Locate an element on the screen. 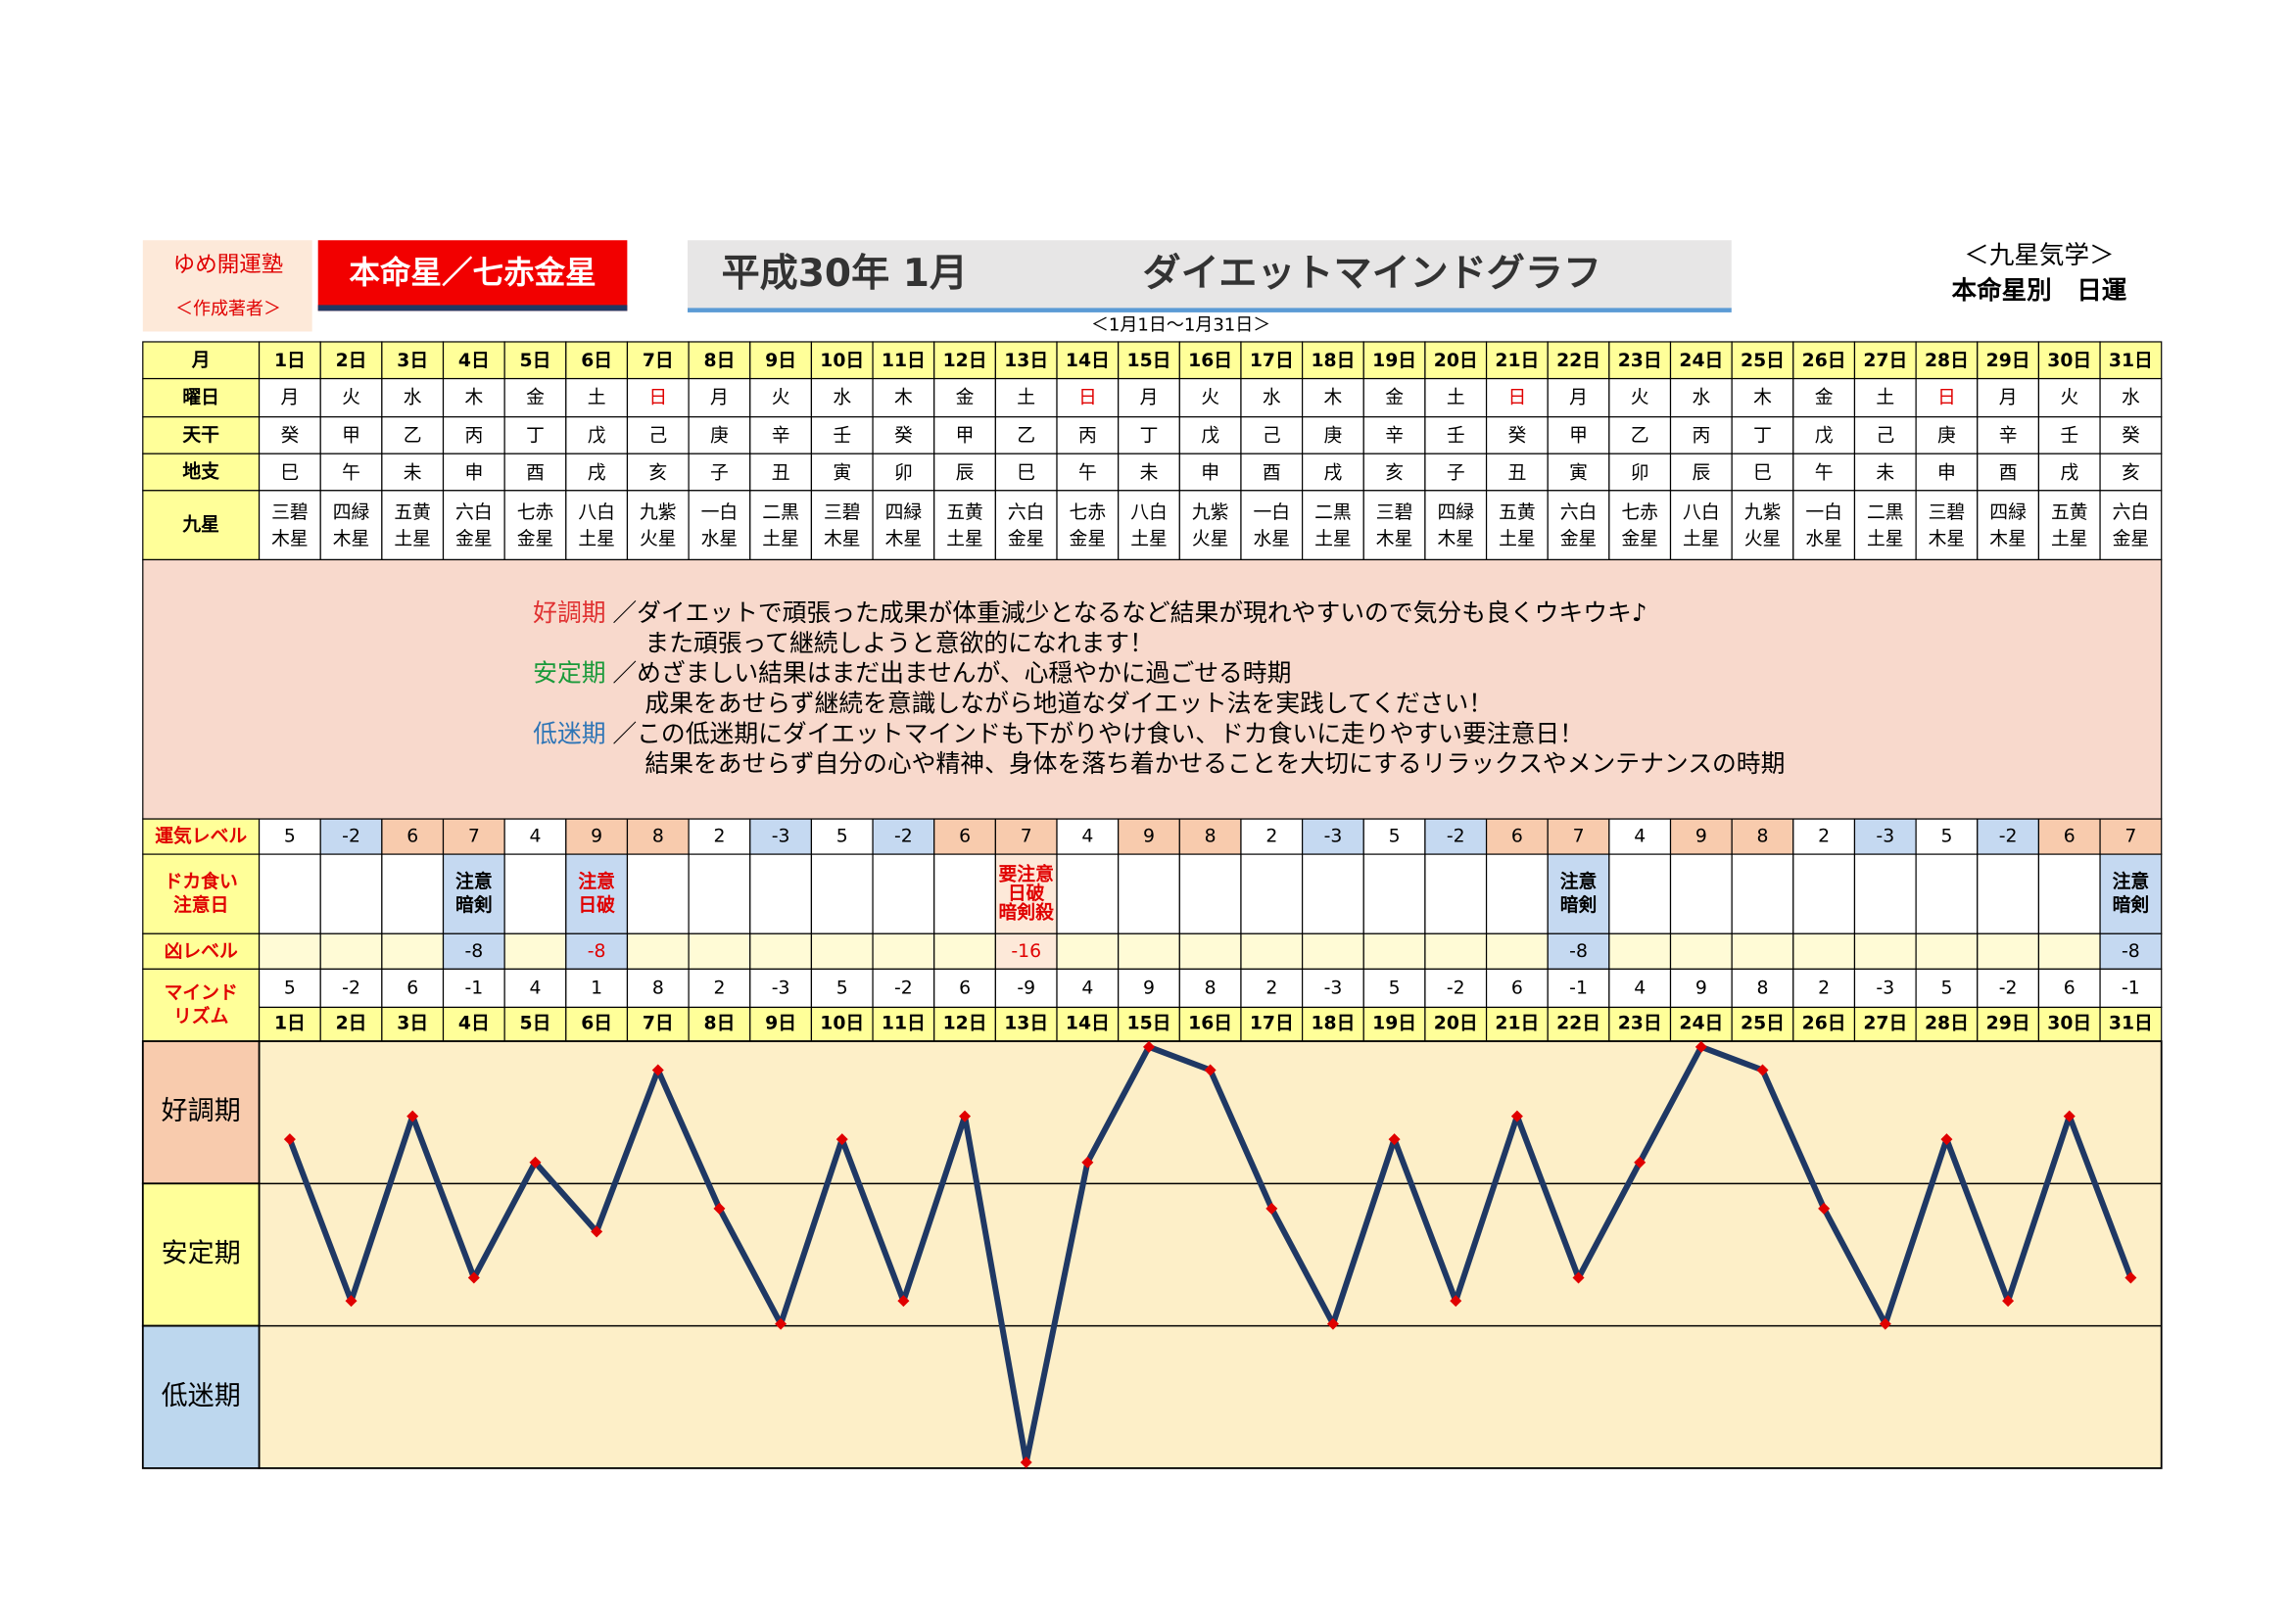 This screenshot has height=1624, width=2291. doka-note: 暗剣 is located at coordinates (1579, 904).